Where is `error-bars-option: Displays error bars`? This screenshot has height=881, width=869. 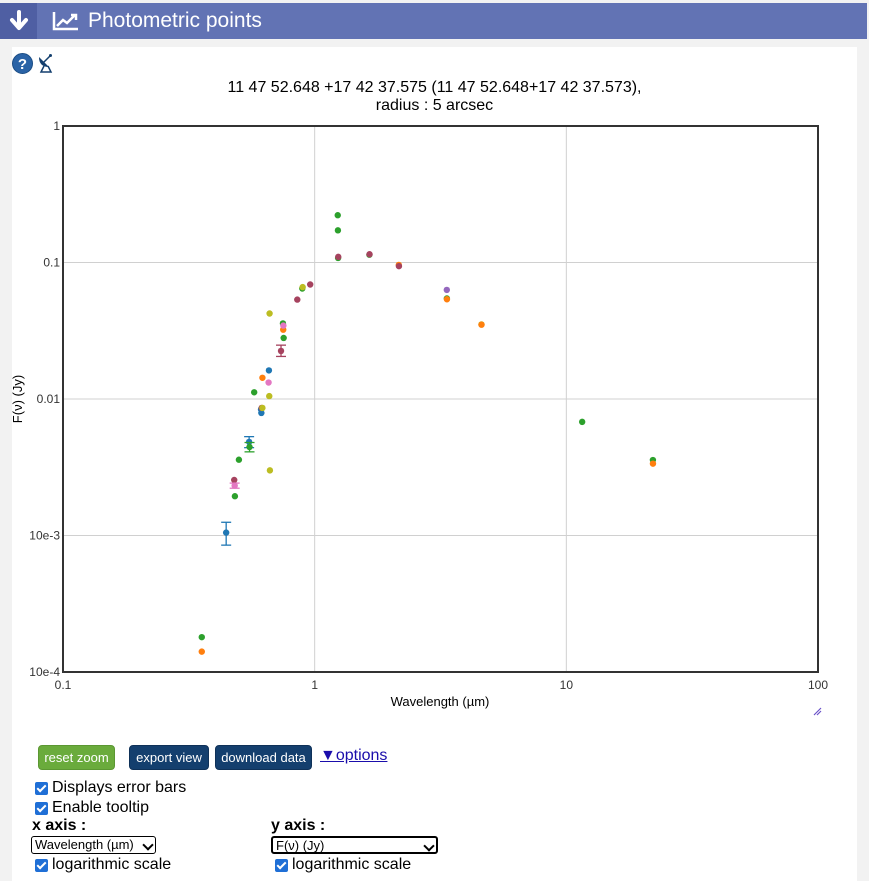 error-bars-option: Displays error bars is located at coordinates (110, 788).